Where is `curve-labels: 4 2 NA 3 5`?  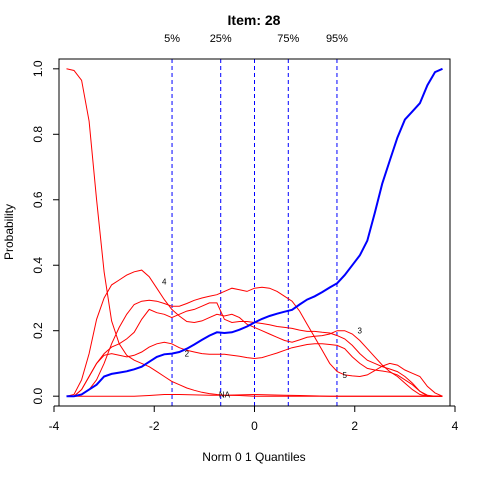
curve-labels: 4 2 NA 3 5 is located at coordinates (262, 339).